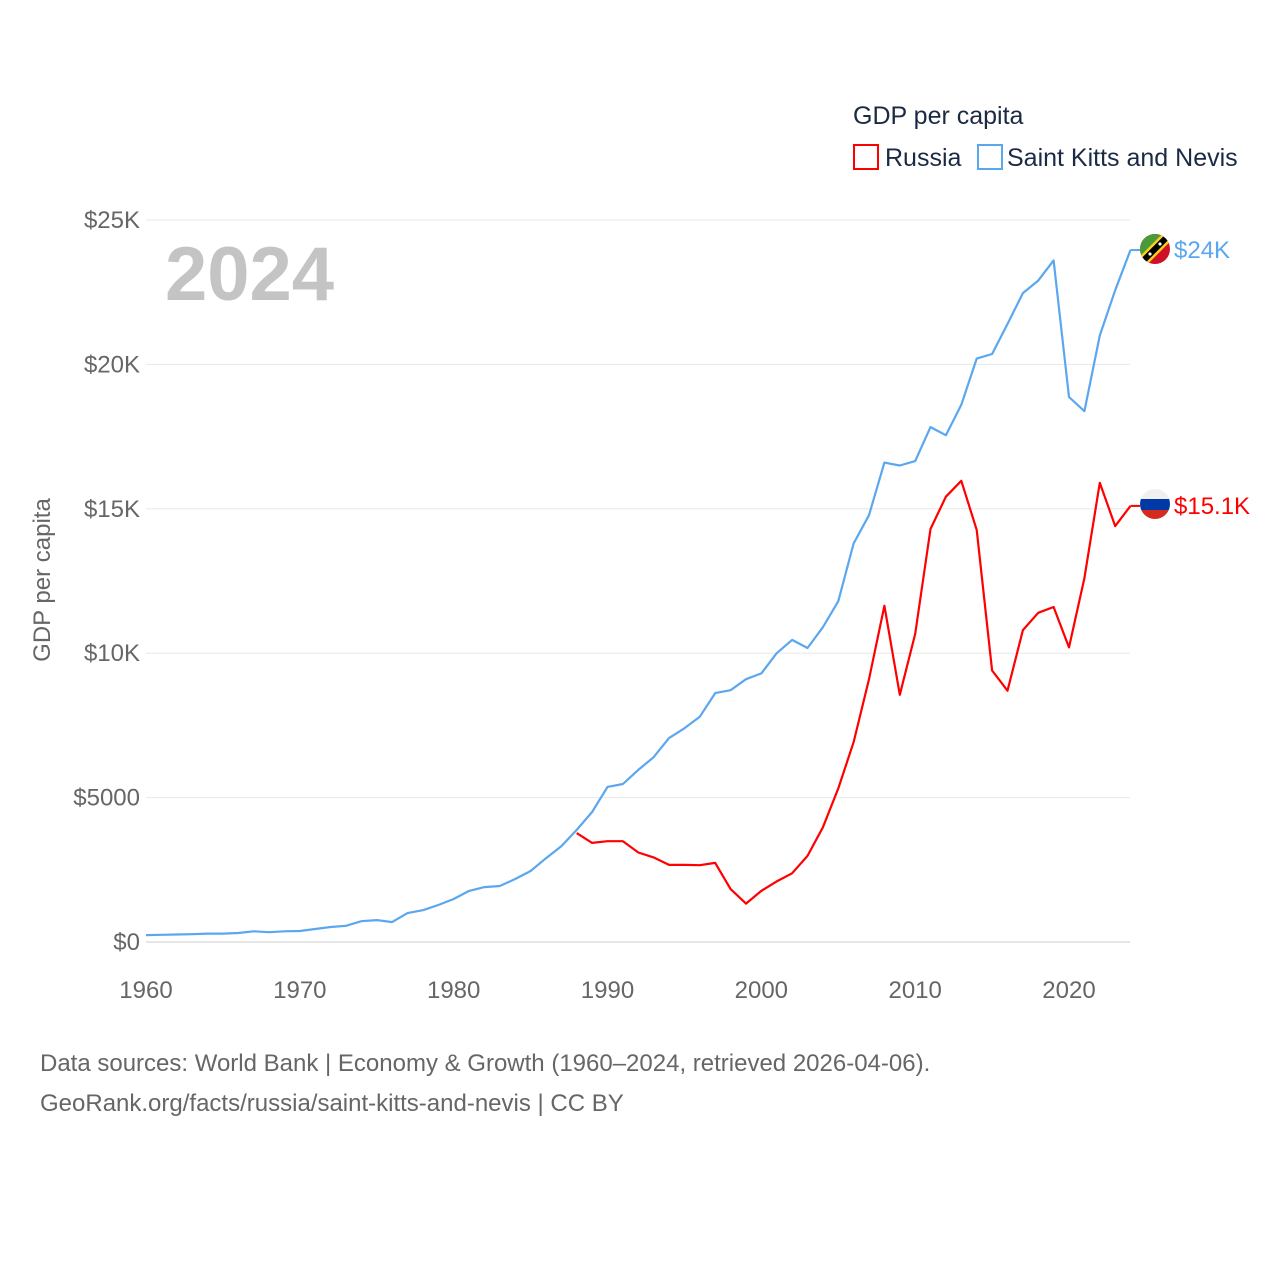  What do you see at coordinates (126, 942) in the screenshot?
I see `y-tick-label: $0` at bounding box center [126, 942].